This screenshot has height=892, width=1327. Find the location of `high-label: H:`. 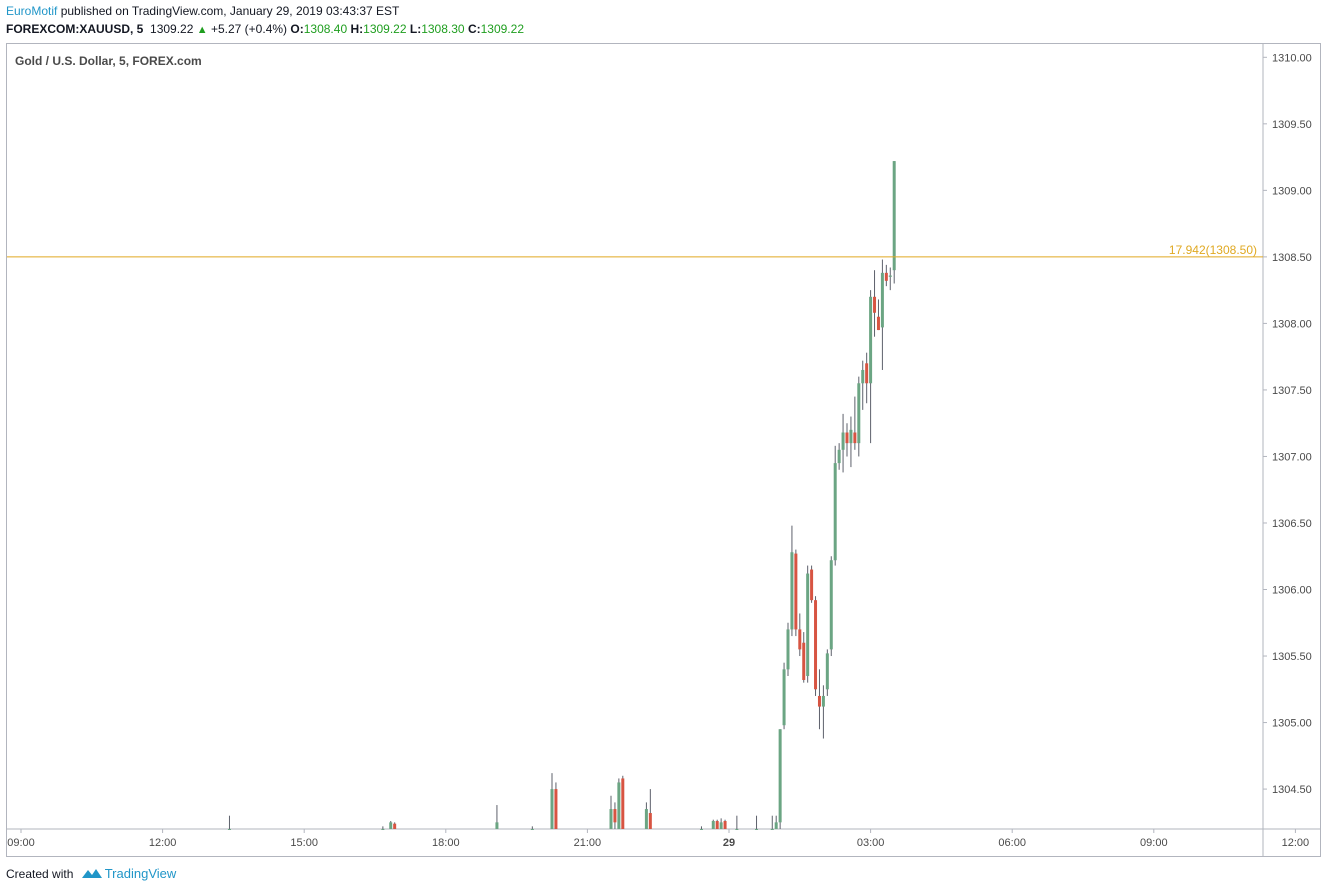

high-label: H: is located at coordinates (357, 29).